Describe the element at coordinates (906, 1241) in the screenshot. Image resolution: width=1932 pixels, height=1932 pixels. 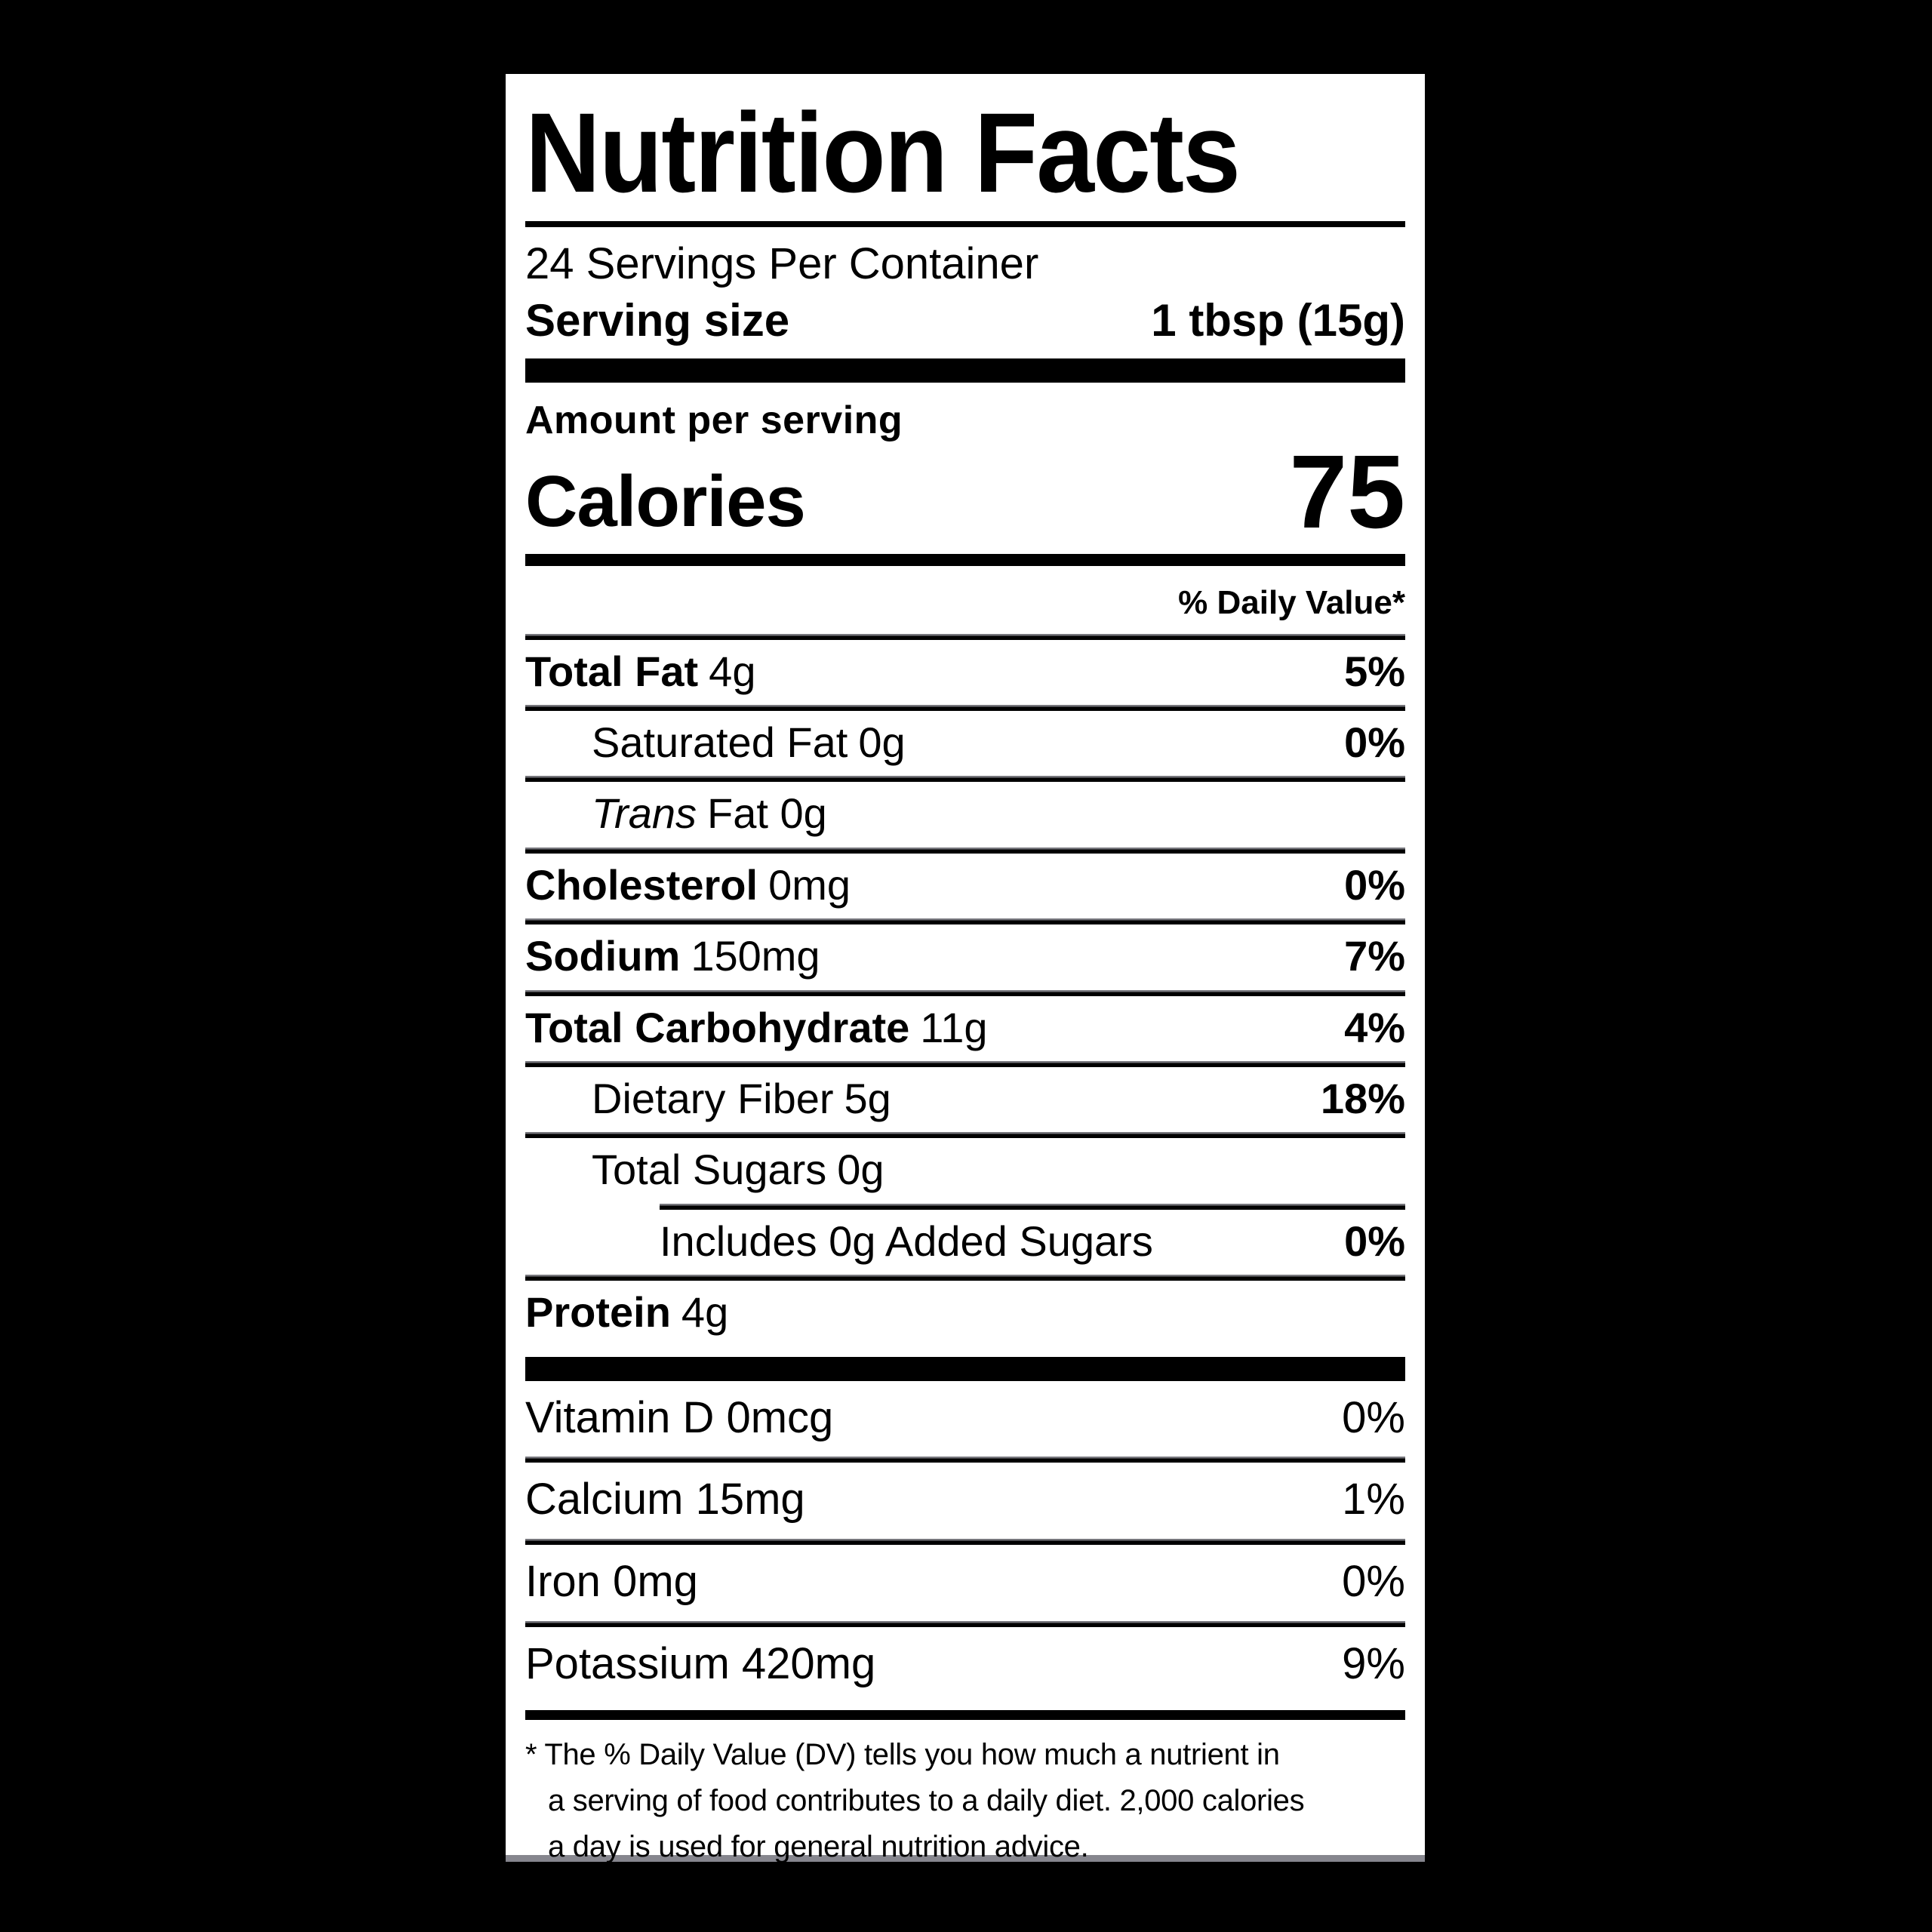
I see `nutrient-name: Includes 0g Added Sugars` at that location.